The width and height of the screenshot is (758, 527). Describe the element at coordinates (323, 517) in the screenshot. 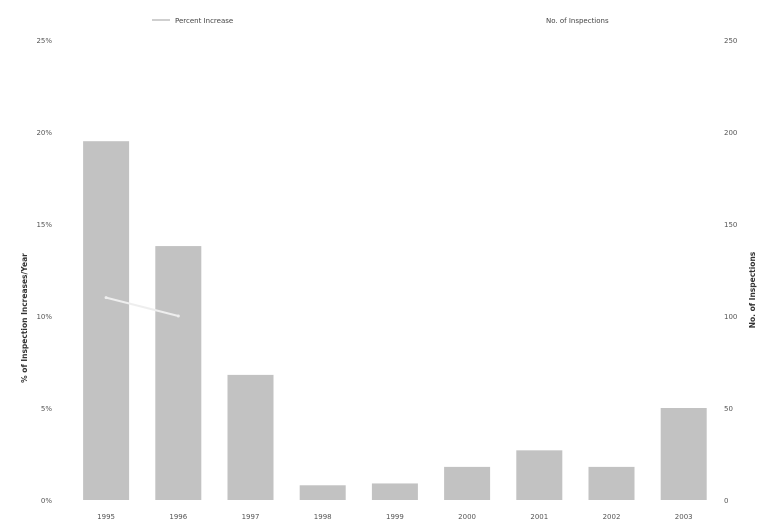

I see `x-tick-label: 1998` at that location.